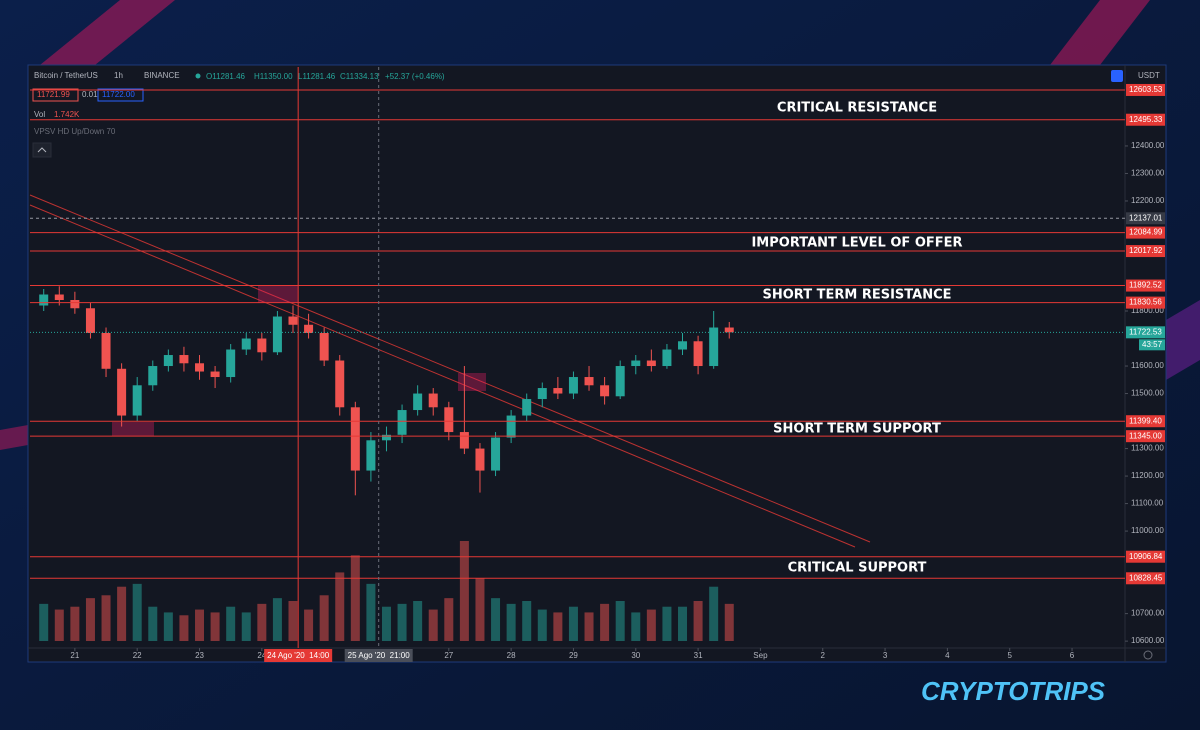 Image resolution: width=1200 pixels, height=730 pixels. What do you see at coordinates (1146, 556) in the screenshot?
I see `level-label: 10906.84` at bounding box center [1146, 556].